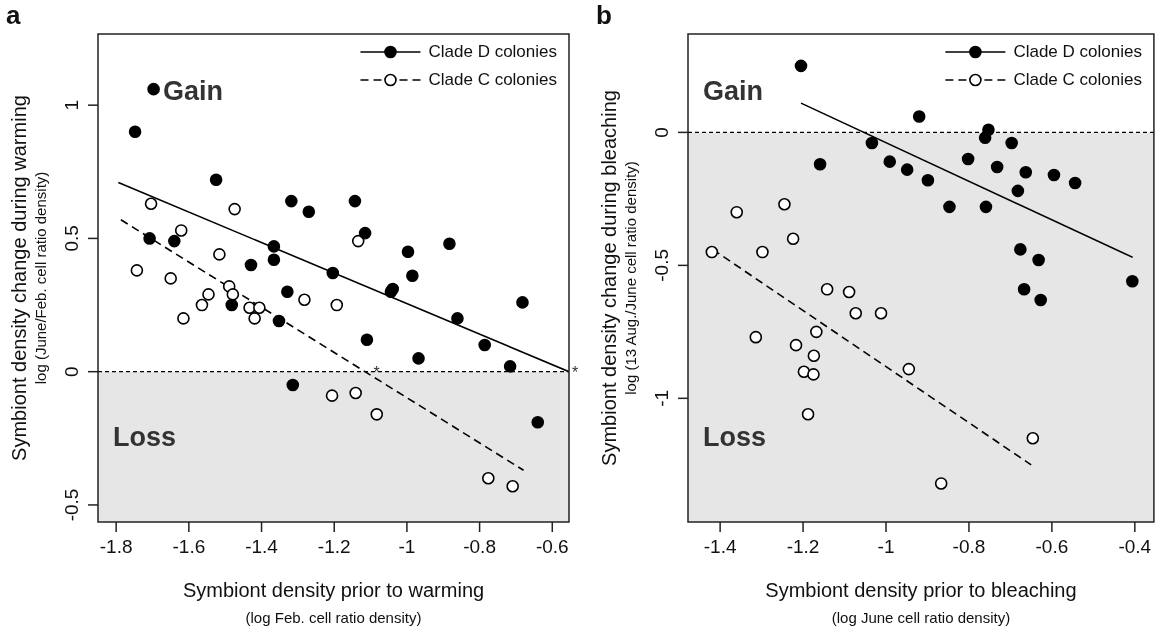  I want to click on x-tick-label: -1, so click(407, 546).